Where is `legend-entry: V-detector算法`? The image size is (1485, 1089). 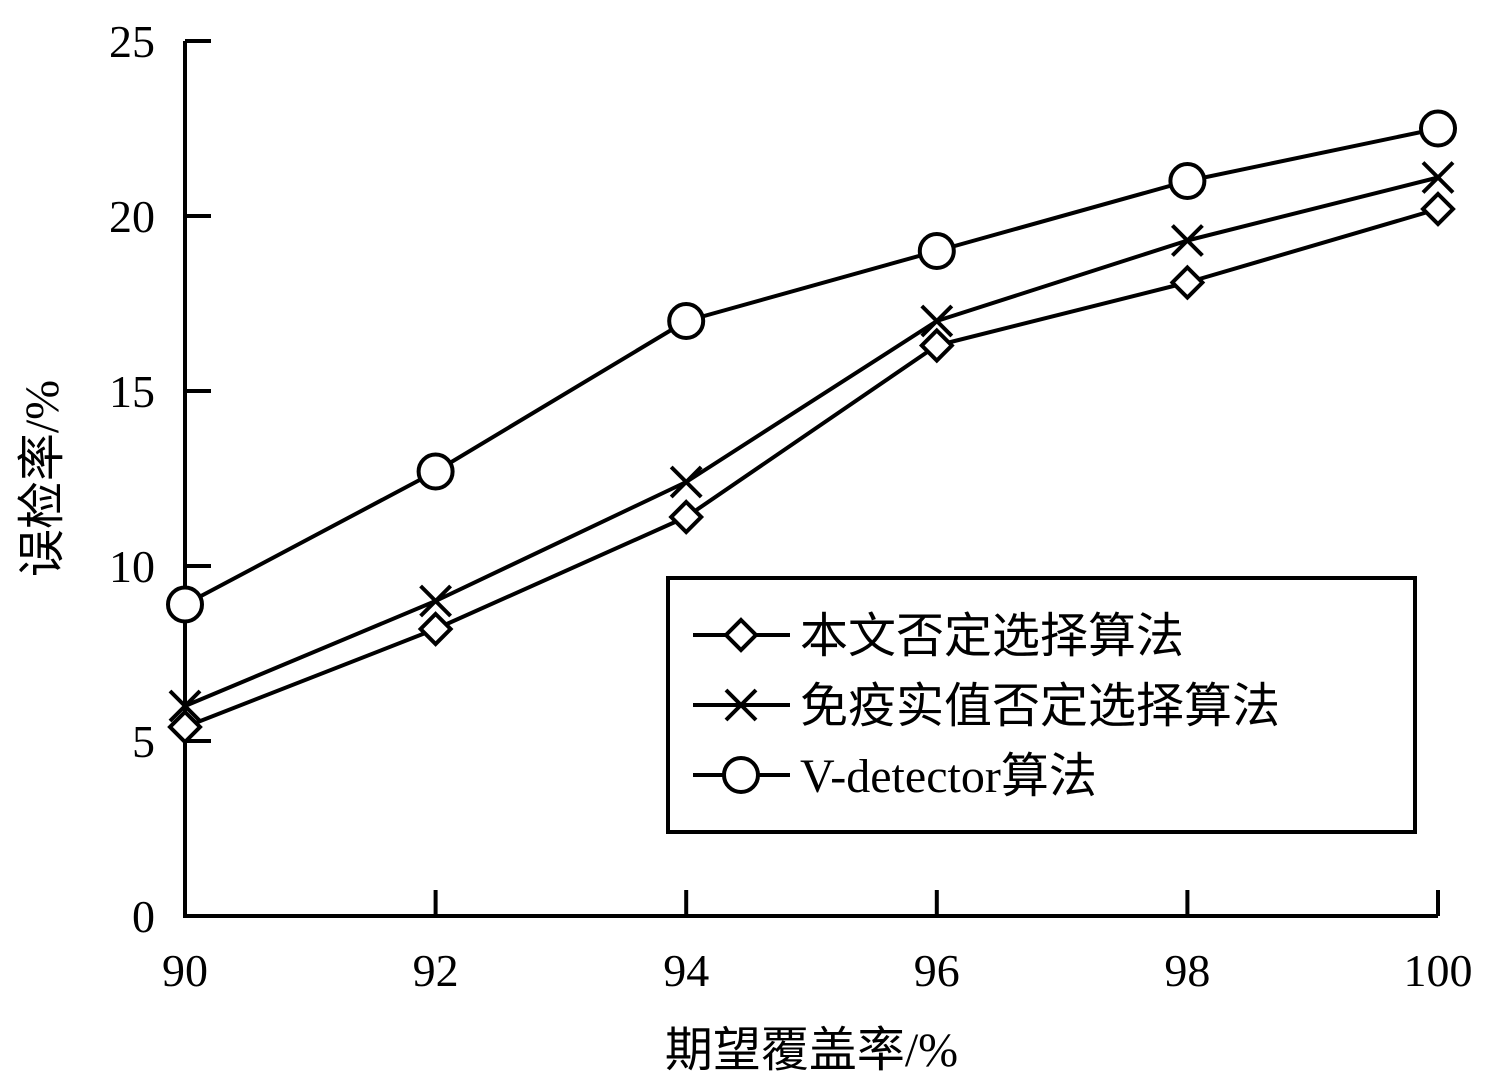
legend-entry: V-detector算法 is located at coordinates (895, 776).